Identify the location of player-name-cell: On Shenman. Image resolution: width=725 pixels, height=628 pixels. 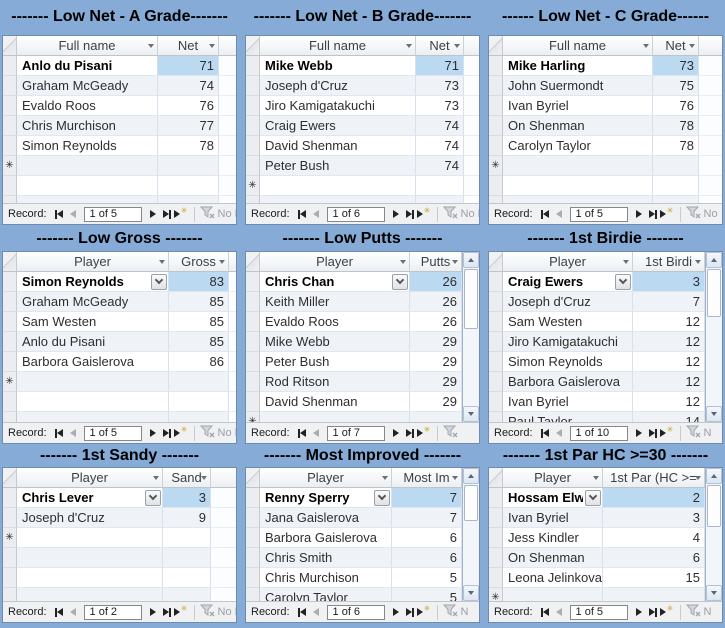
(553, 558).